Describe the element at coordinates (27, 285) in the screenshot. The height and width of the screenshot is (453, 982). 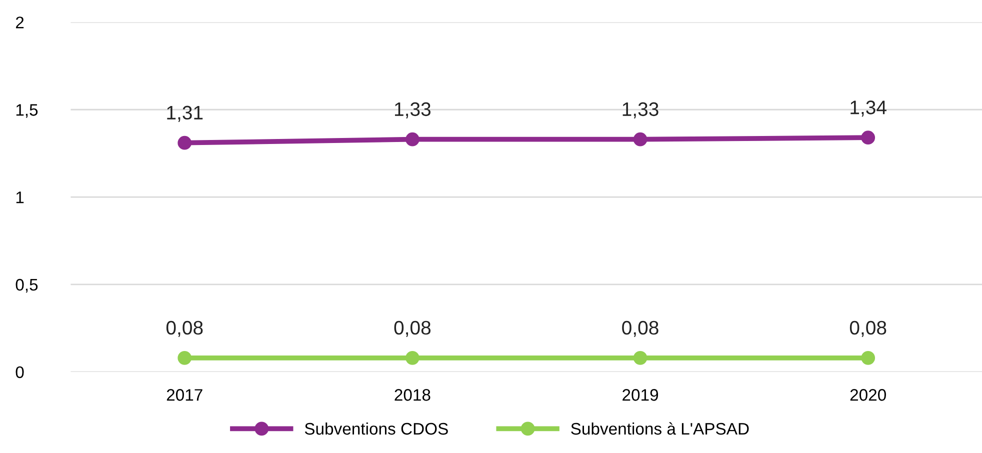
I see `y-tick-label: 0,5` at that location.